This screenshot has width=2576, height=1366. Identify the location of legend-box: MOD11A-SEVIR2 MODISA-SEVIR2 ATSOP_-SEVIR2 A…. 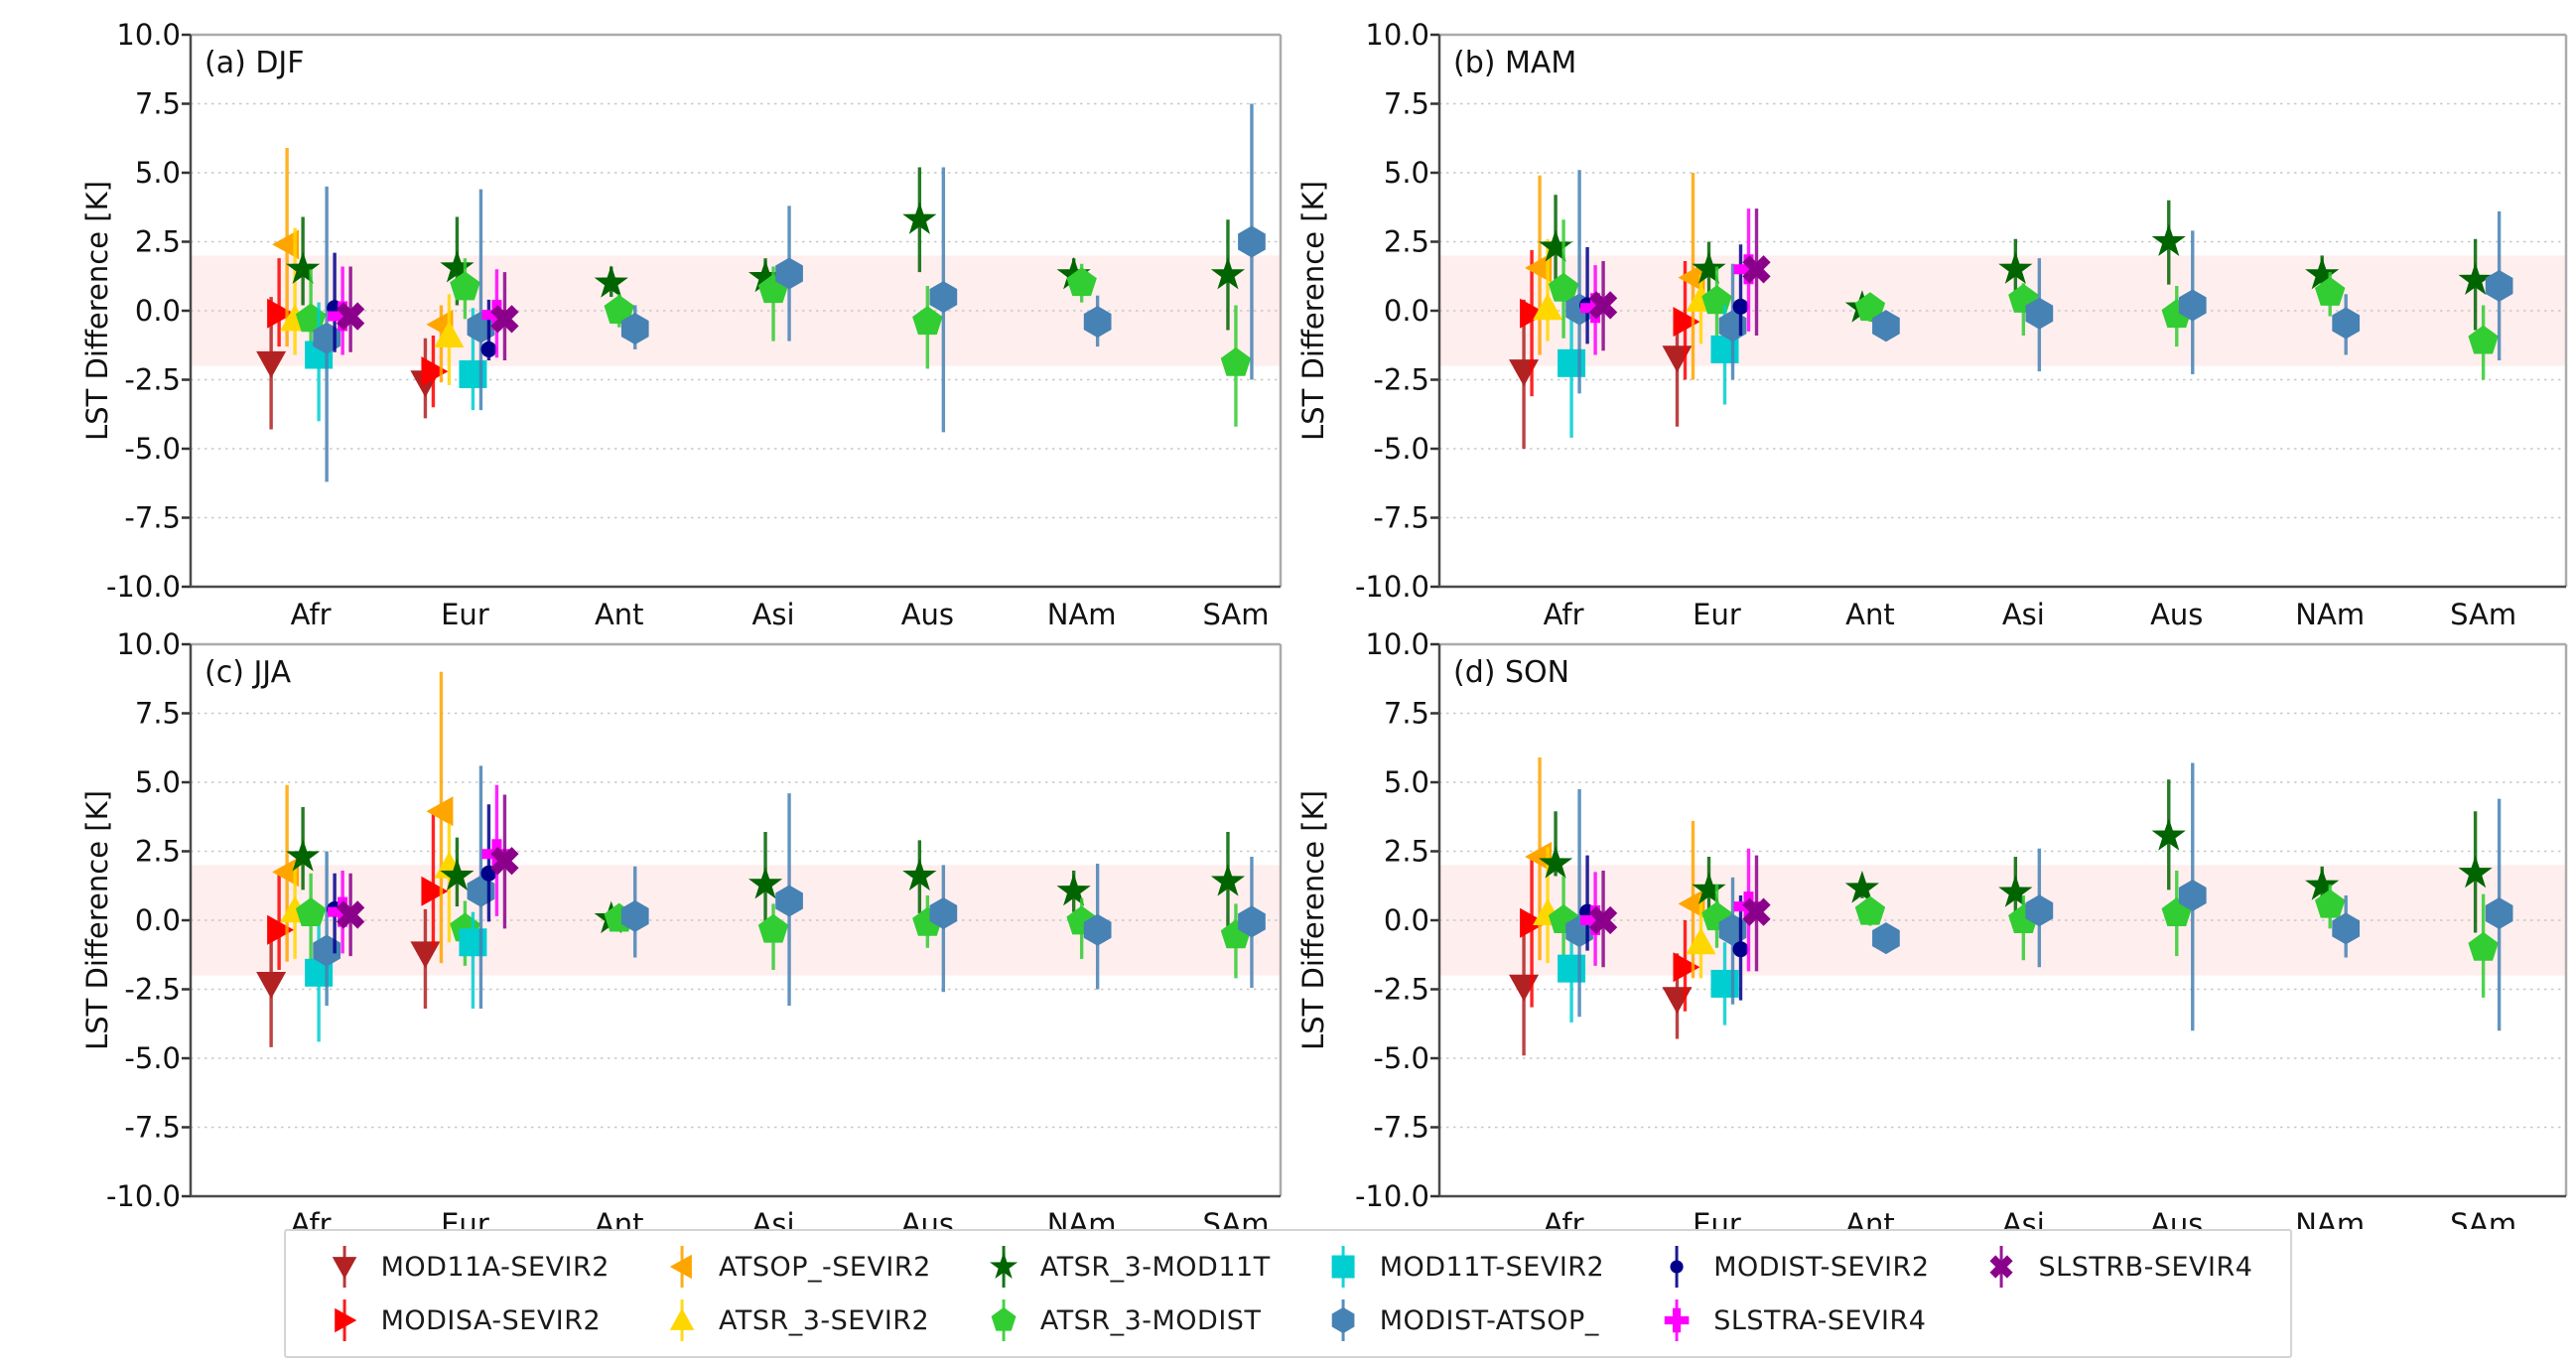
(1288, 1293).